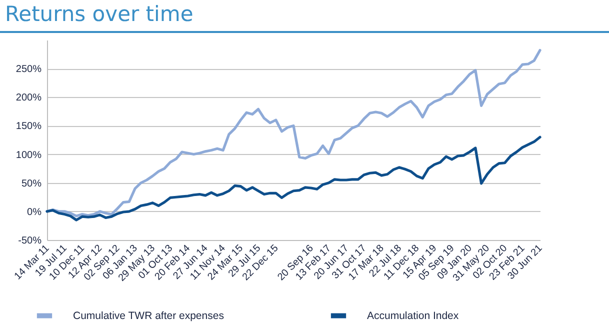 Image resolution: width=609 pixels, height=323 pixels. I want to click on y-tick-label: -50%, so click(30, 241).